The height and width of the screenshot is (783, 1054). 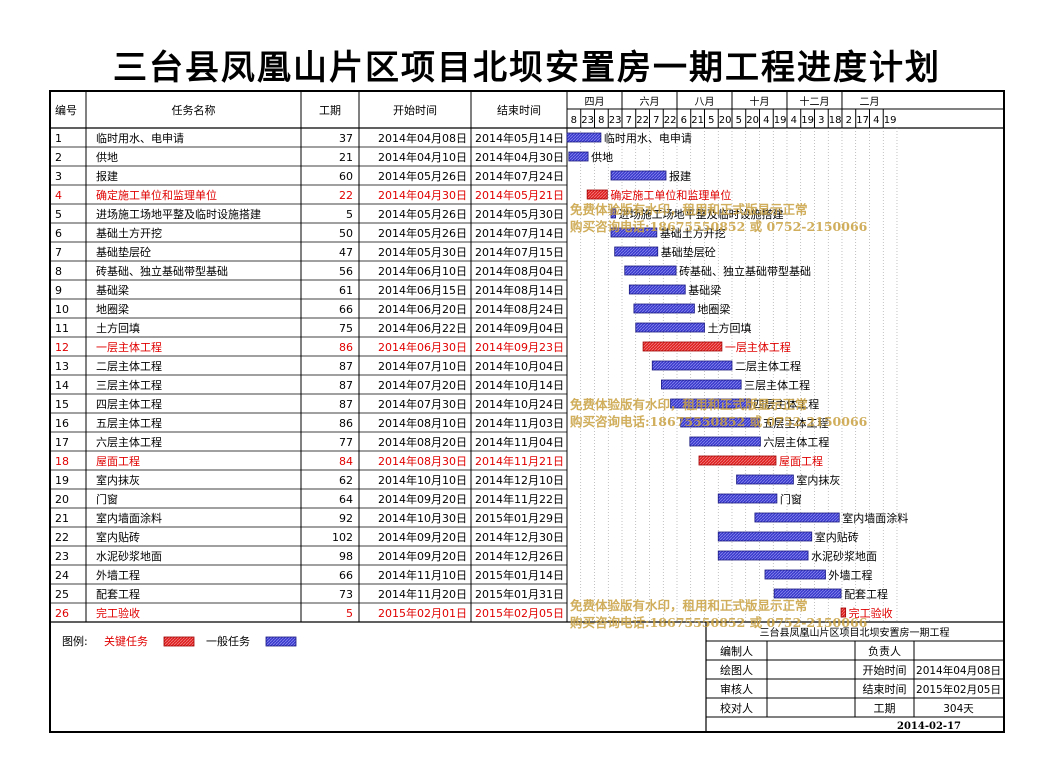 What do you see at coordinates (62, 461) in the screenshot?
I see `task-id: 18` at bounding box center [62, 461].